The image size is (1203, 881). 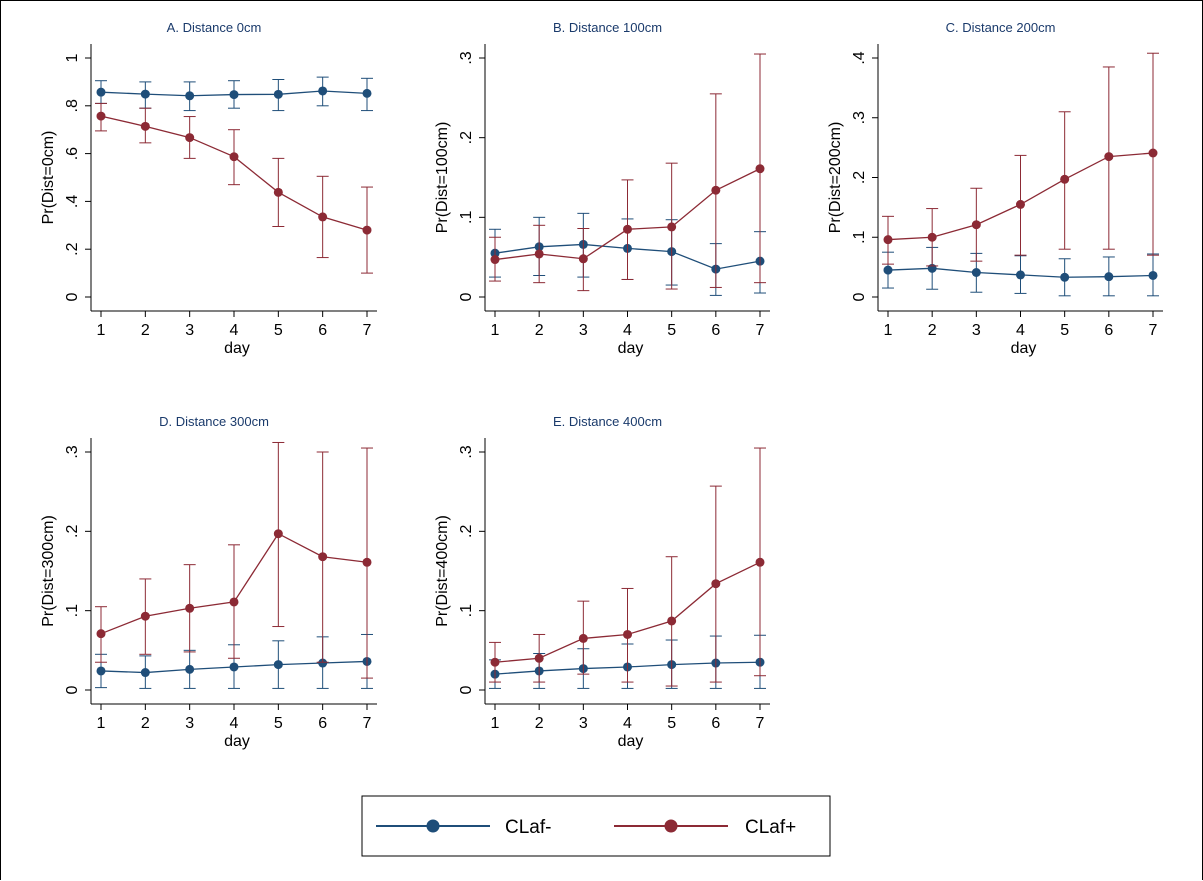 I want to click on y-tick-label: .8, so click(x=72, y=105).